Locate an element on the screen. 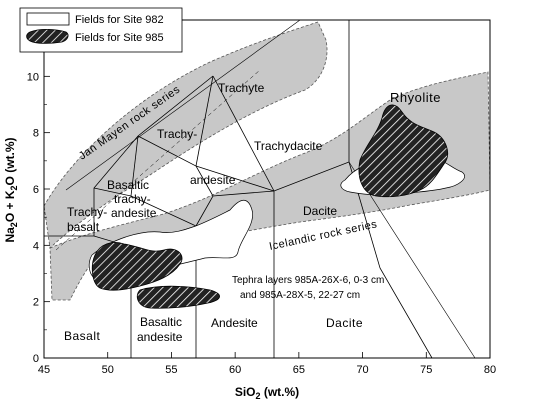 The image size is (558, 409). legend-label-985: Fields for Site 985 is located at coordinates (119, 38).